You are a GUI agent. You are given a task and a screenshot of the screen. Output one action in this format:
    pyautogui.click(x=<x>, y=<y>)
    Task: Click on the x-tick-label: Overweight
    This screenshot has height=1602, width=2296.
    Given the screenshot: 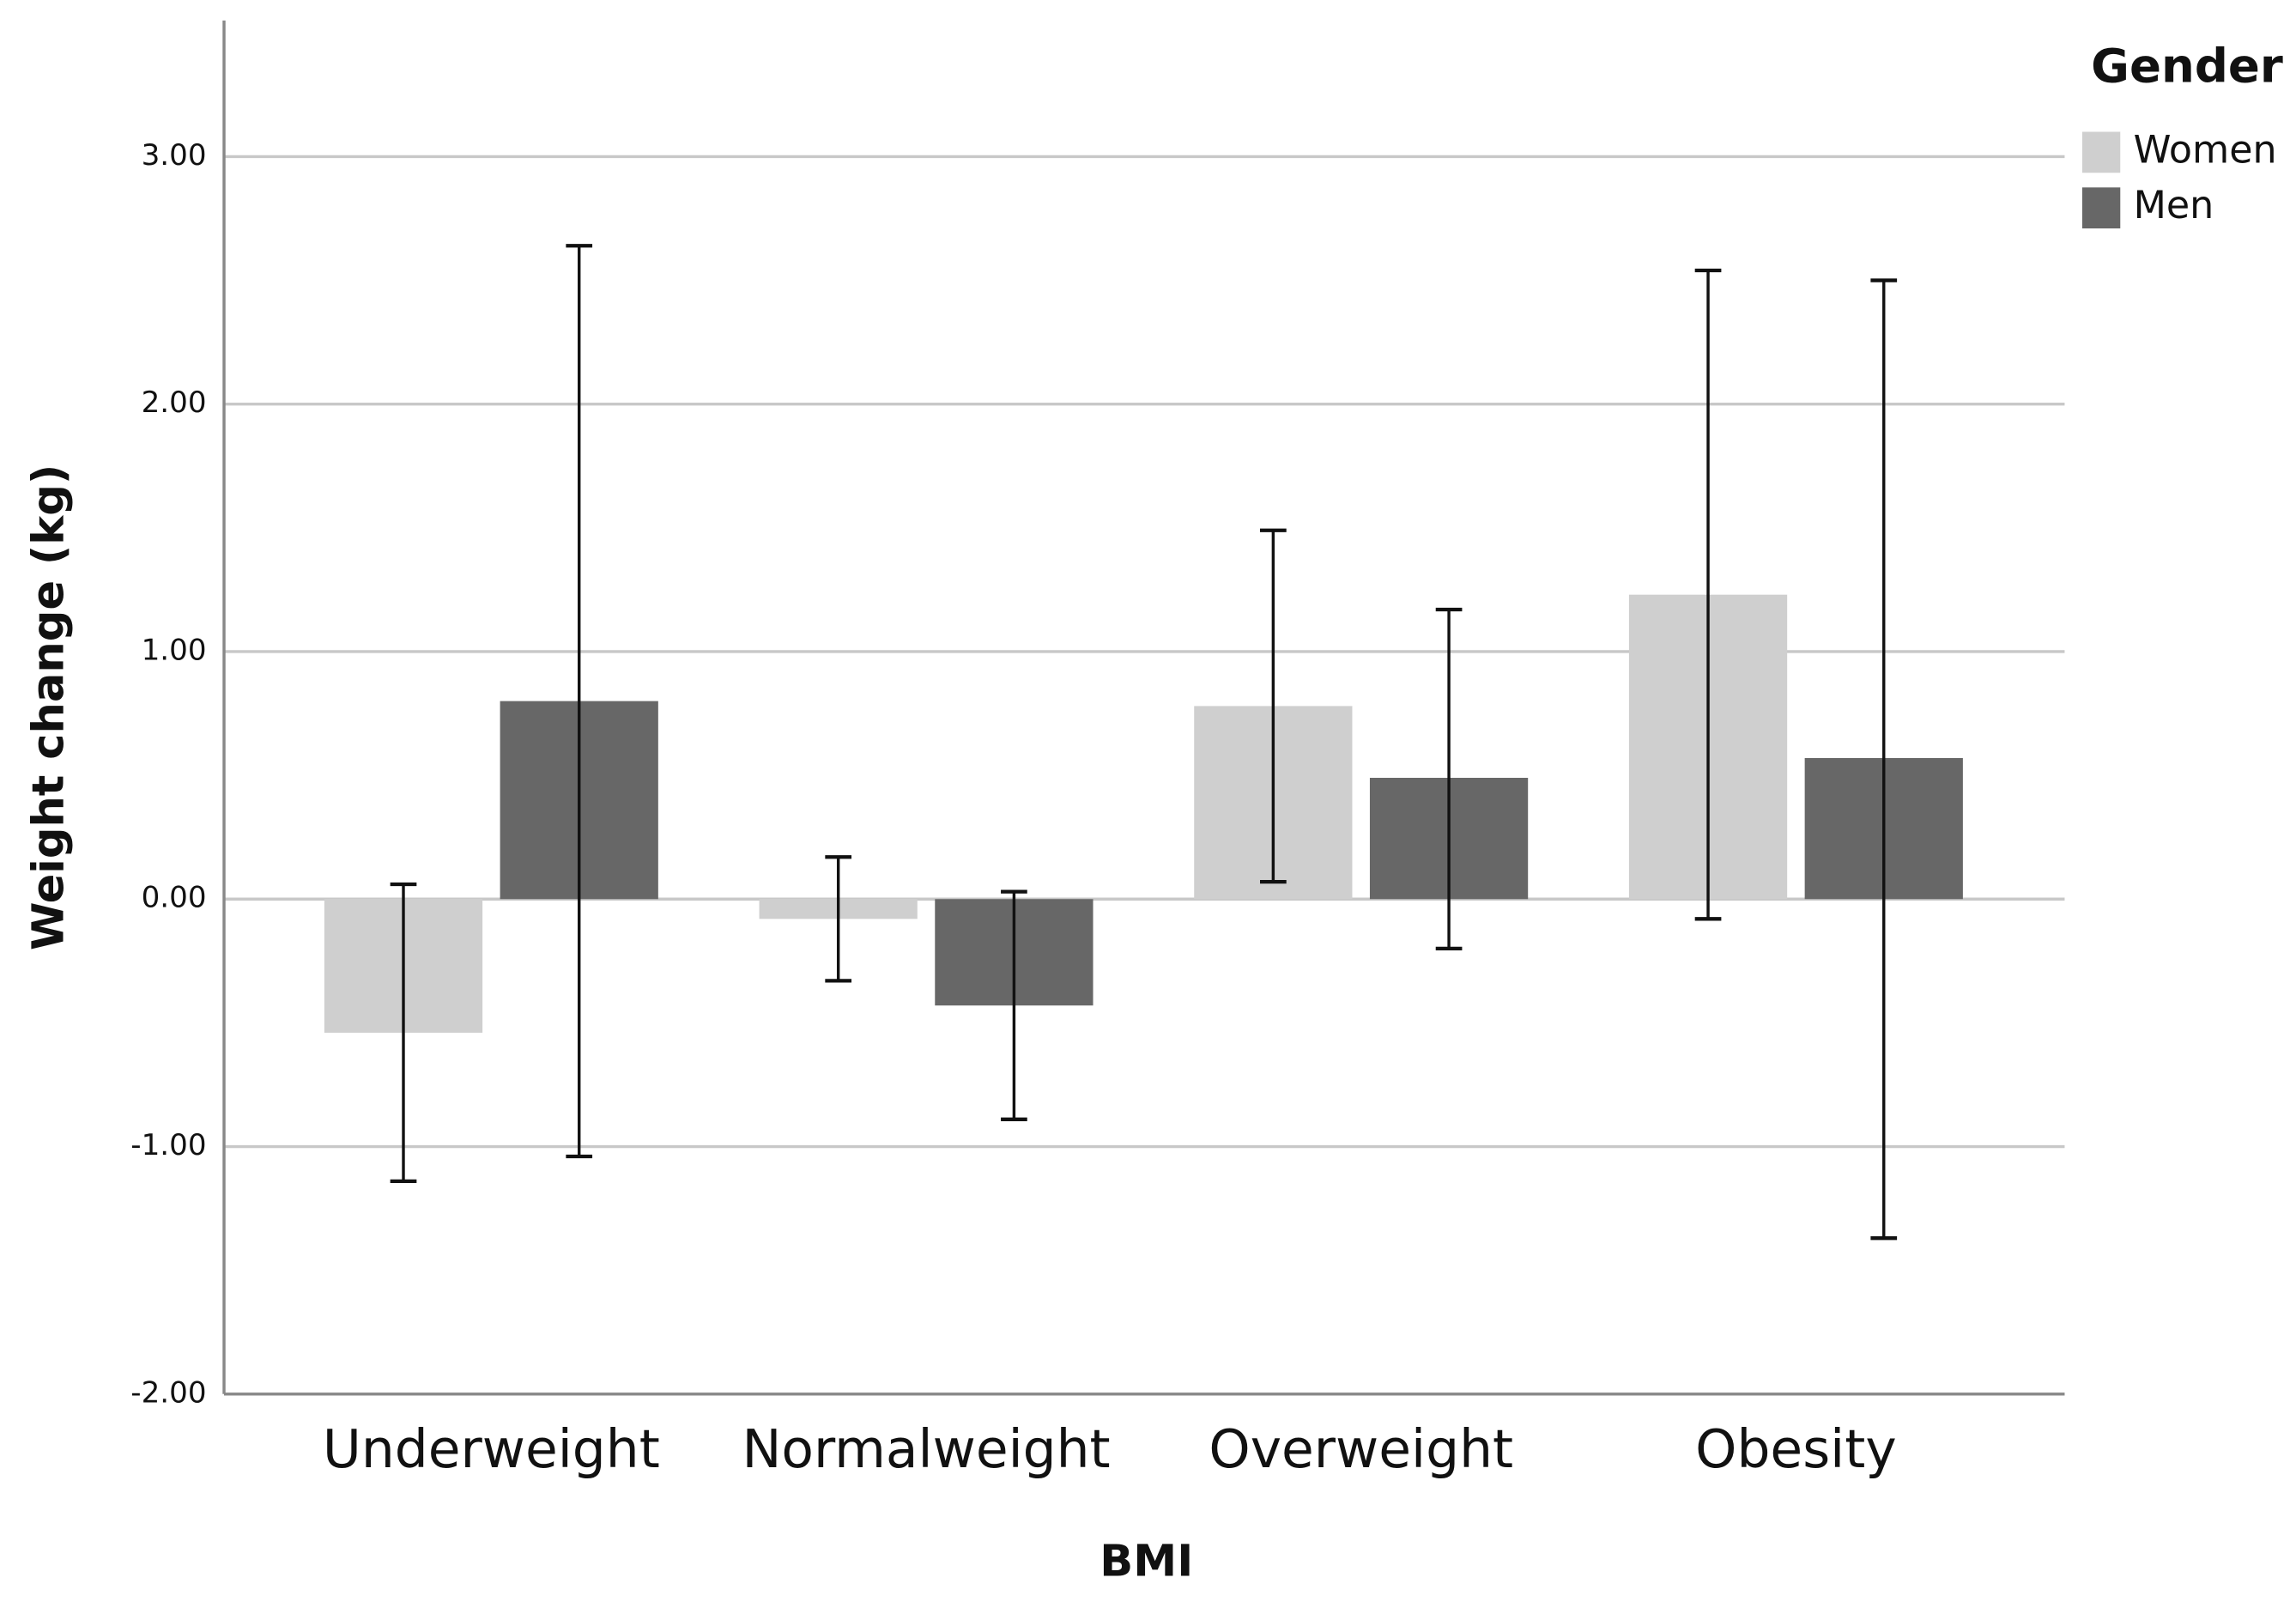 What is the action you would take?
    pyautogui.click(x=1361, y=1449)
    